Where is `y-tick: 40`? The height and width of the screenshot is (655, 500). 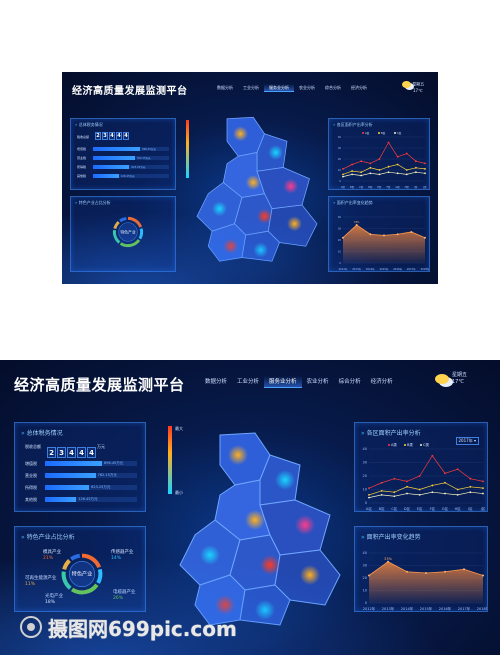
y-tick: 40 is located at coordinates (340, 217).